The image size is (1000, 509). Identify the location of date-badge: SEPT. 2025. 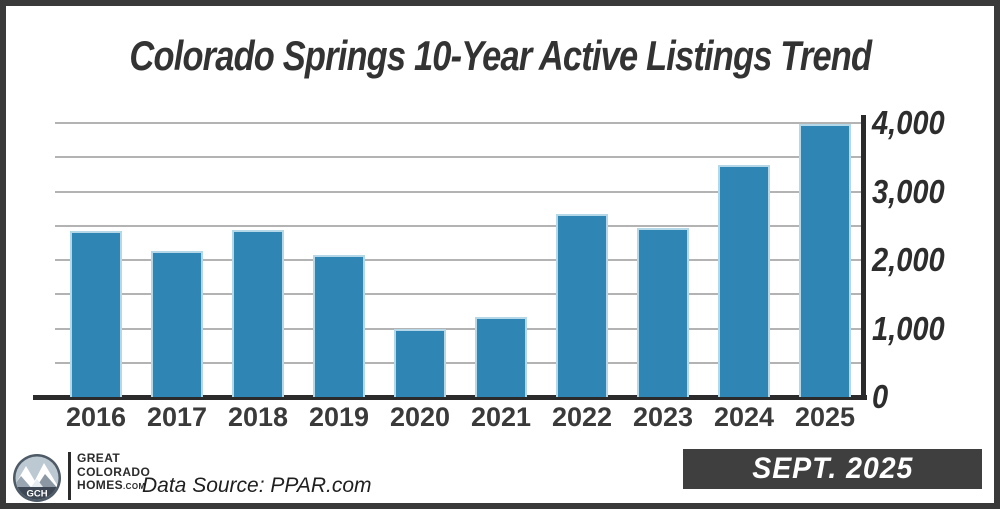
(832, 469).